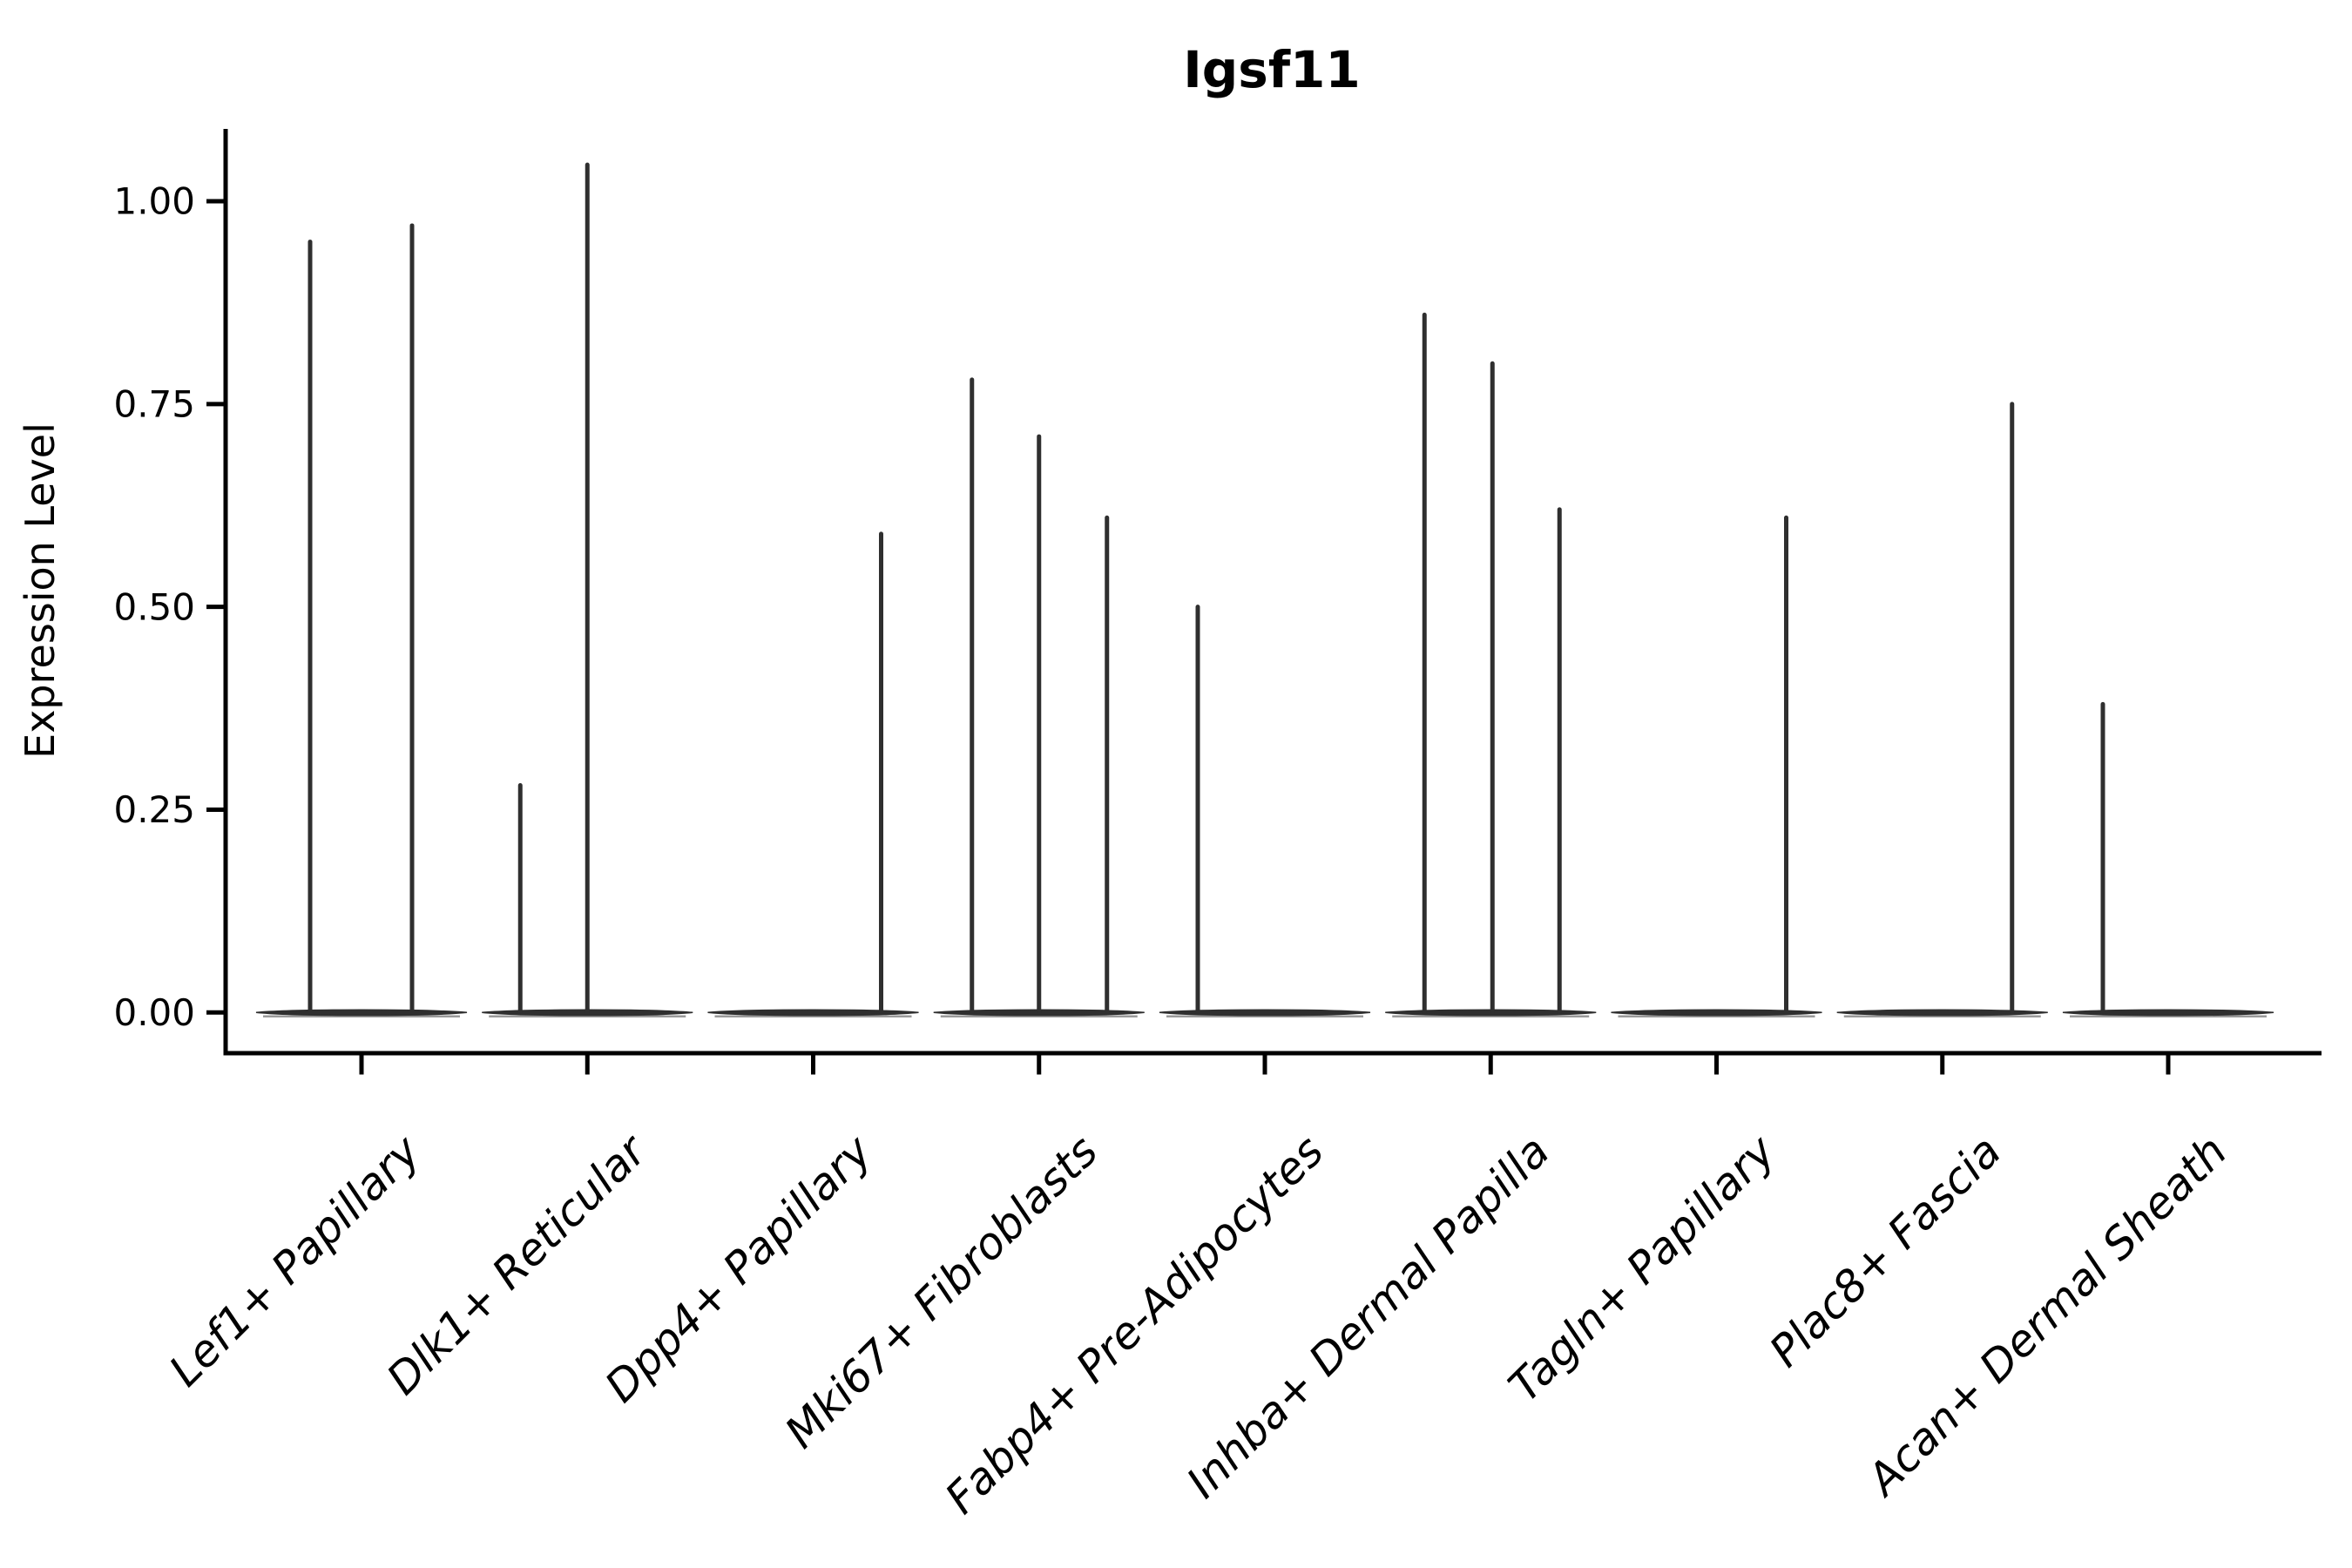 The width and height of the screenshot is (2352, 1568). Describe the element at coordinates (1885, 1250) in the screenshot. I see `x-tick-label: Plac8+ Fascia` at that location.